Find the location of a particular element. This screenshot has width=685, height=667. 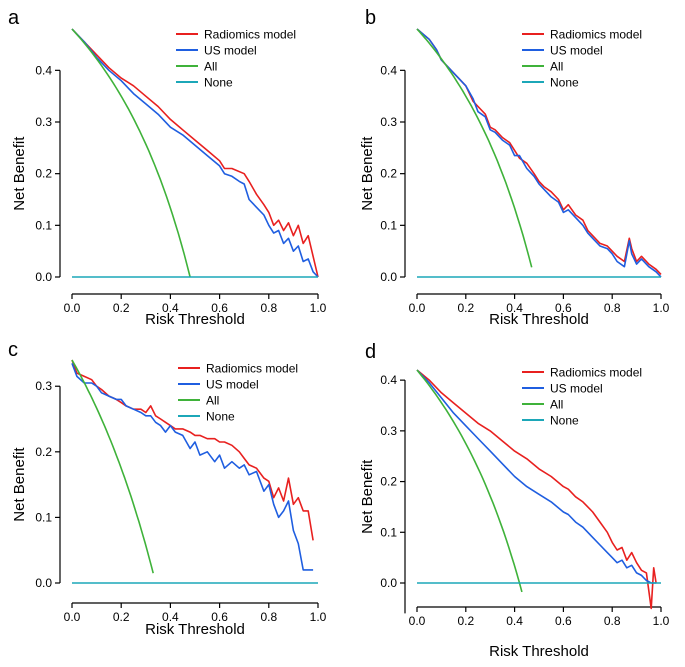

panel-label: a is located at coordinates (14, 18).